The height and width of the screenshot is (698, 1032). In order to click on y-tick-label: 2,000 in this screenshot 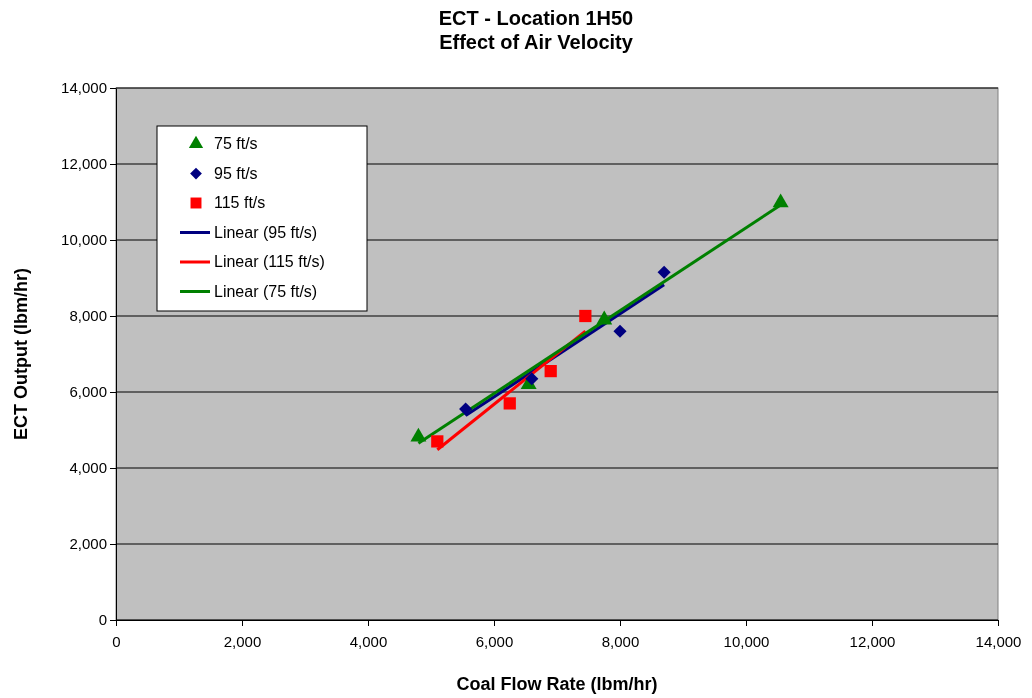, I will do `click(88, 544)`.